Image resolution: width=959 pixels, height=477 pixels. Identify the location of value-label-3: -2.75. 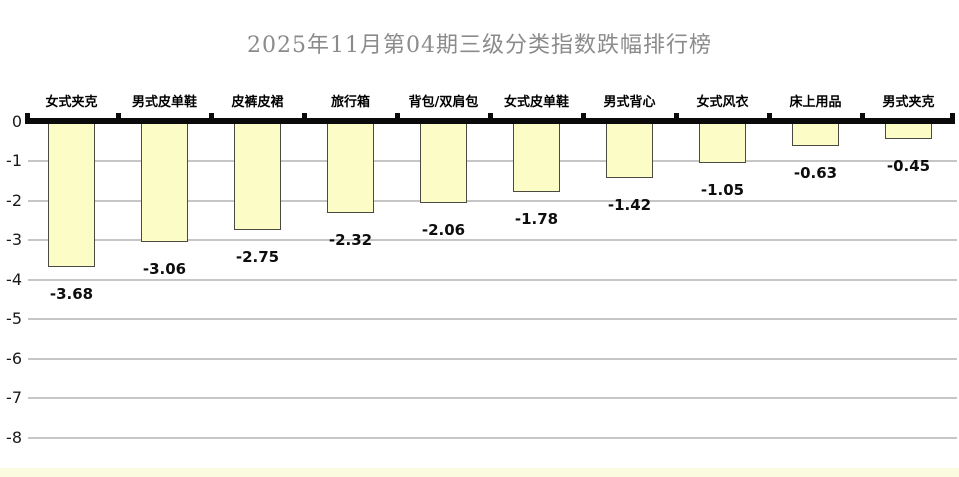
(257, 257).